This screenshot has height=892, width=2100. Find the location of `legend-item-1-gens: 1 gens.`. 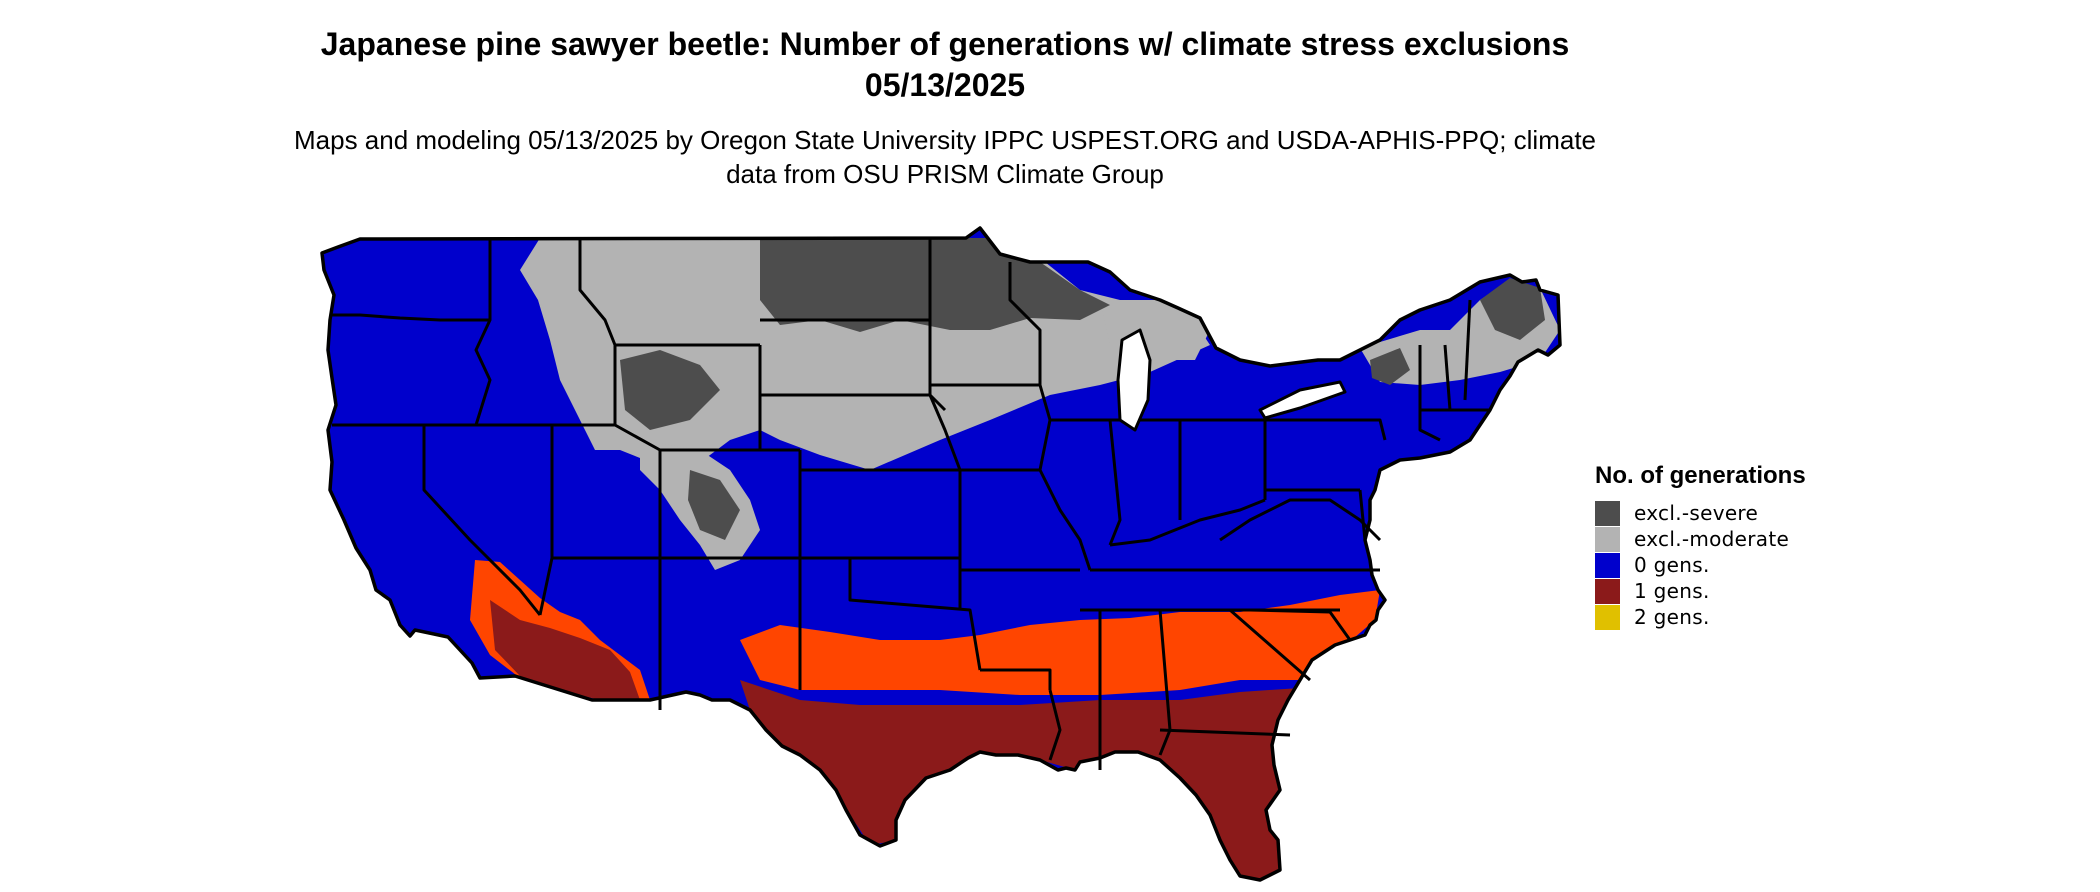

legend-item-1-gens: 1 gens. is located at coordinates (1720, 591).